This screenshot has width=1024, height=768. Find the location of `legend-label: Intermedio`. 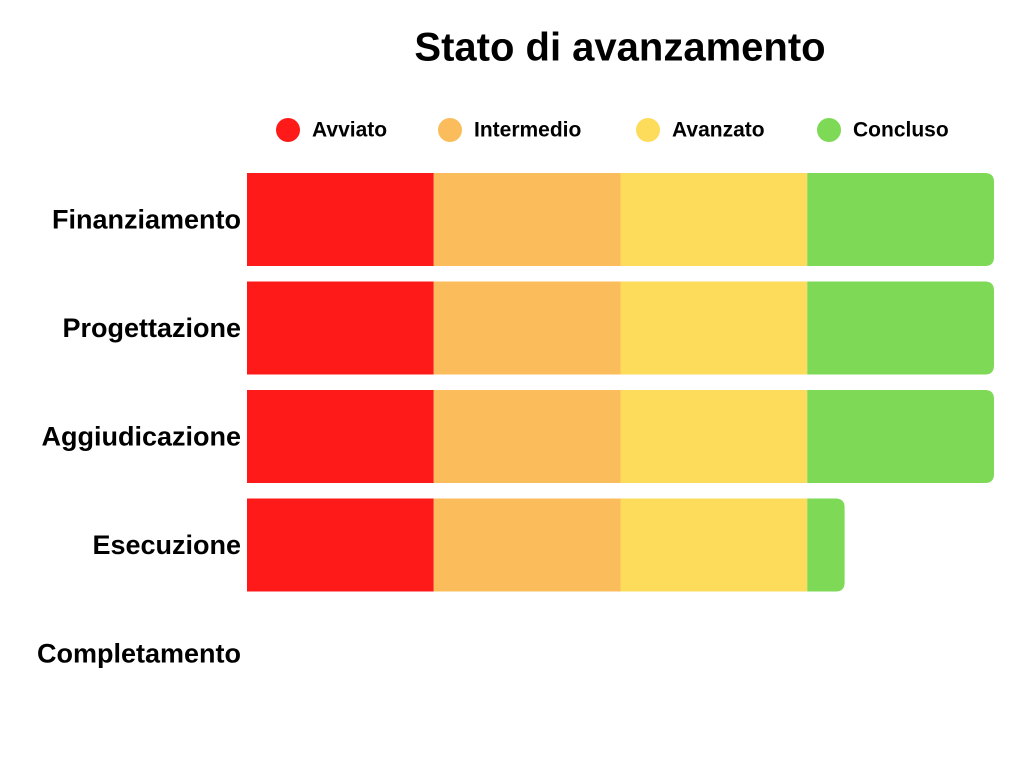

legend-label: Intermedio is located at coordinates (527, 130).